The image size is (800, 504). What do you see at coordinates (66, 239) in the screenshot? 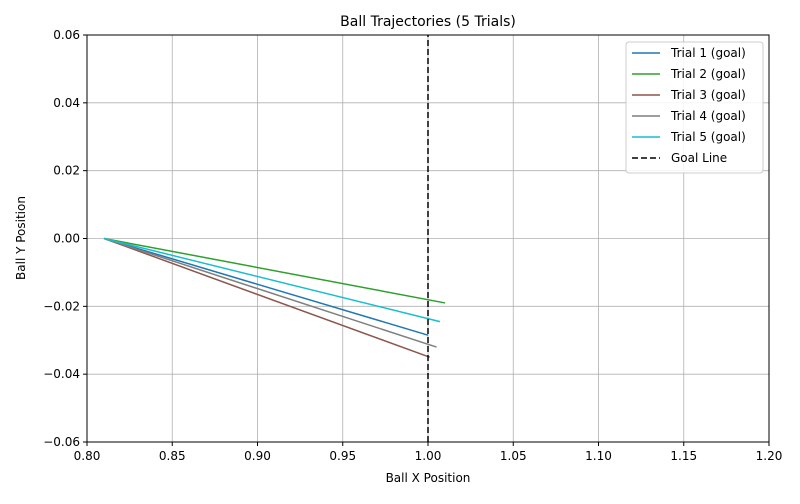
I see `y-tick-label: 0.00` at bounding box center [66, 239].